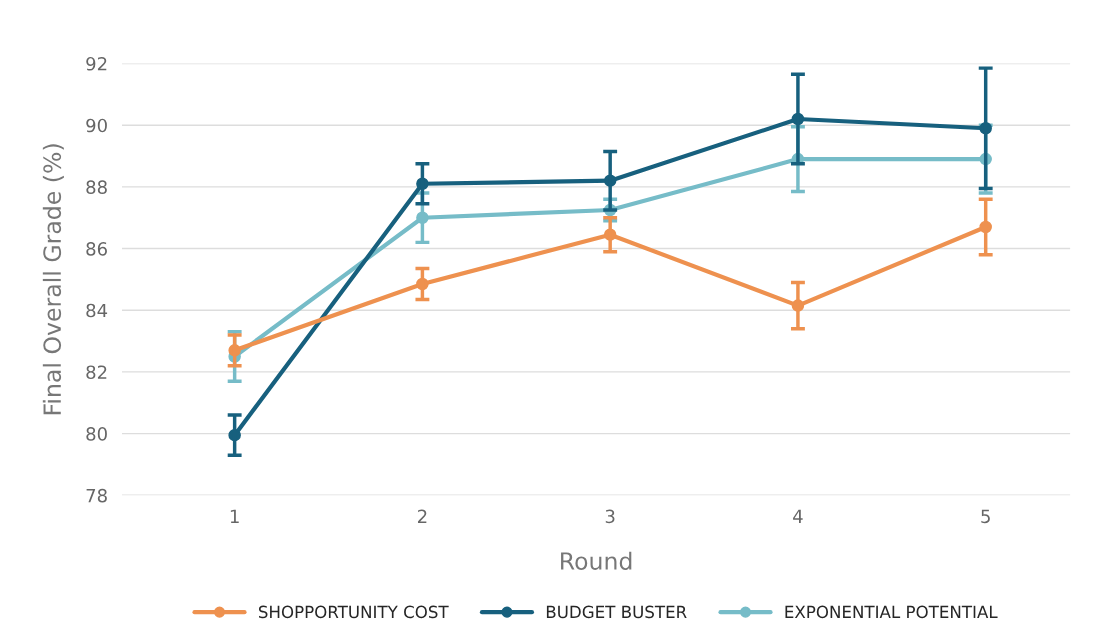  What do you see at coordinates (96, 125) in the screenshot?
I see `y-tick-label: 90` at bounding box center [96, 125].